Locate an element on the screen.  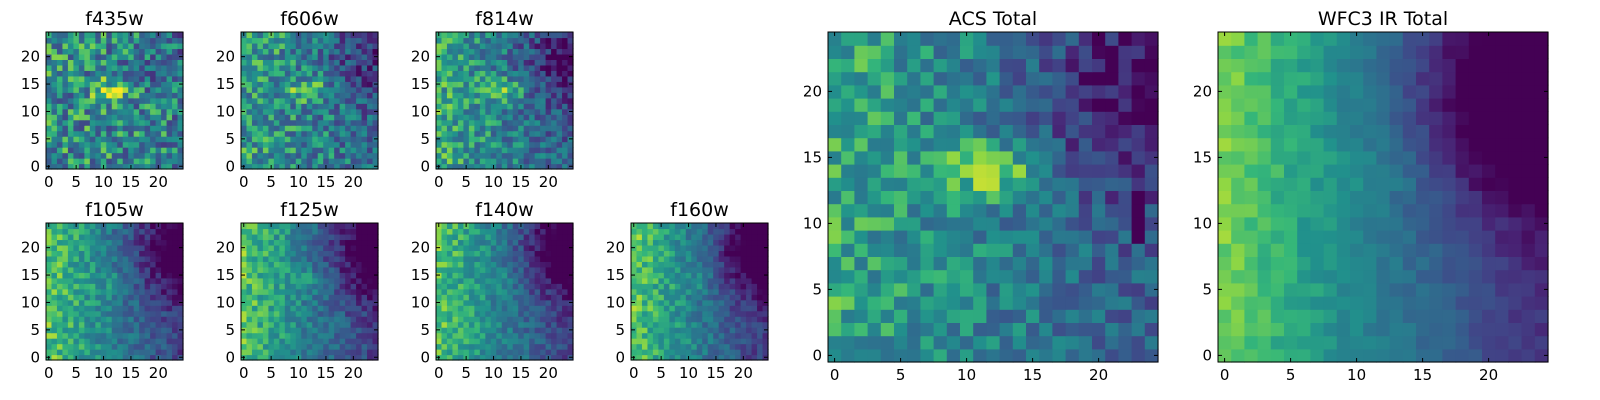
y-tick-label: 5 is located at coordinates (230, 330).